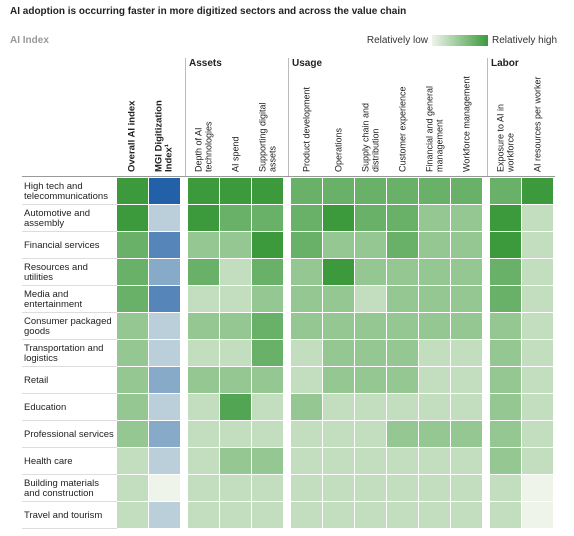 Image resolution: width=574 pixels, height=536 pixels. What do you see at coordinates (48, 461) in the screenshot?
I see `row-label: Health care` at bounding box center [48, 461].